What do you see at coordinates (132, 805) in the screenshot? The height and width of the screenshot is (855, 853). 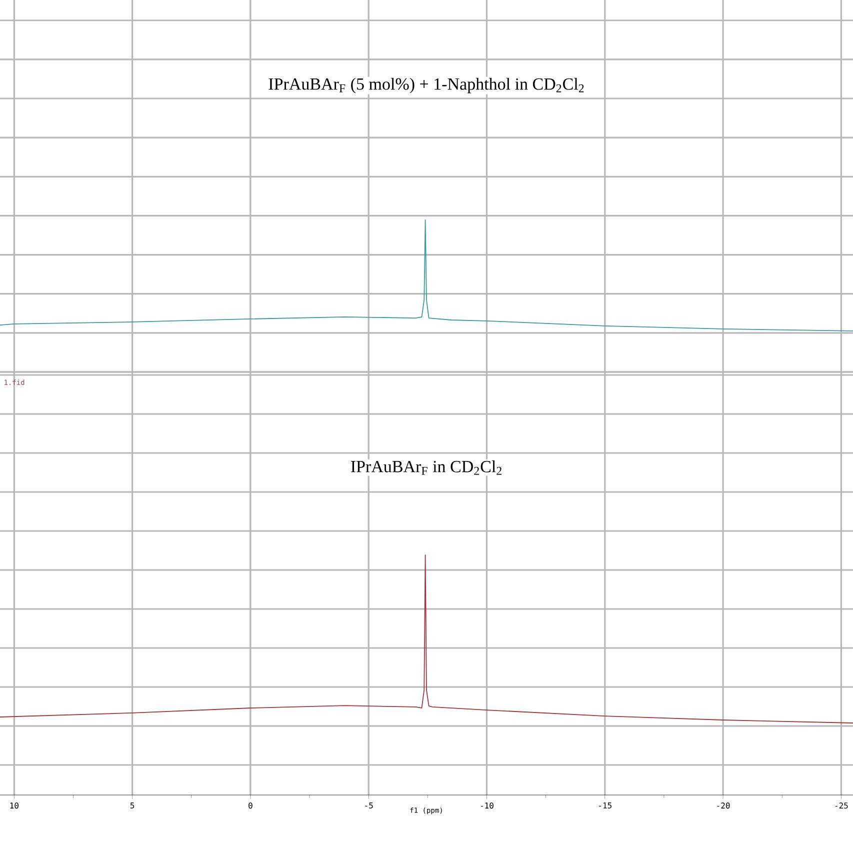 I see `x-tick-label: 5` at bounding box center [132, 805].